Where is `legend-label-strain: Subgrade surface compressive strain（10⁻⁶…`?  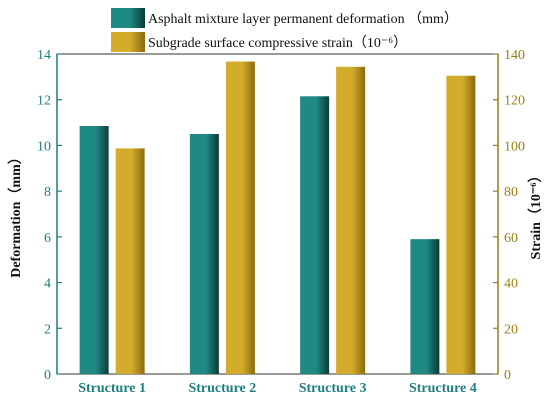 legend-label-strain: Subgrade surface compressive strain（10⁻⁶… is located at coordinates (277, 43).